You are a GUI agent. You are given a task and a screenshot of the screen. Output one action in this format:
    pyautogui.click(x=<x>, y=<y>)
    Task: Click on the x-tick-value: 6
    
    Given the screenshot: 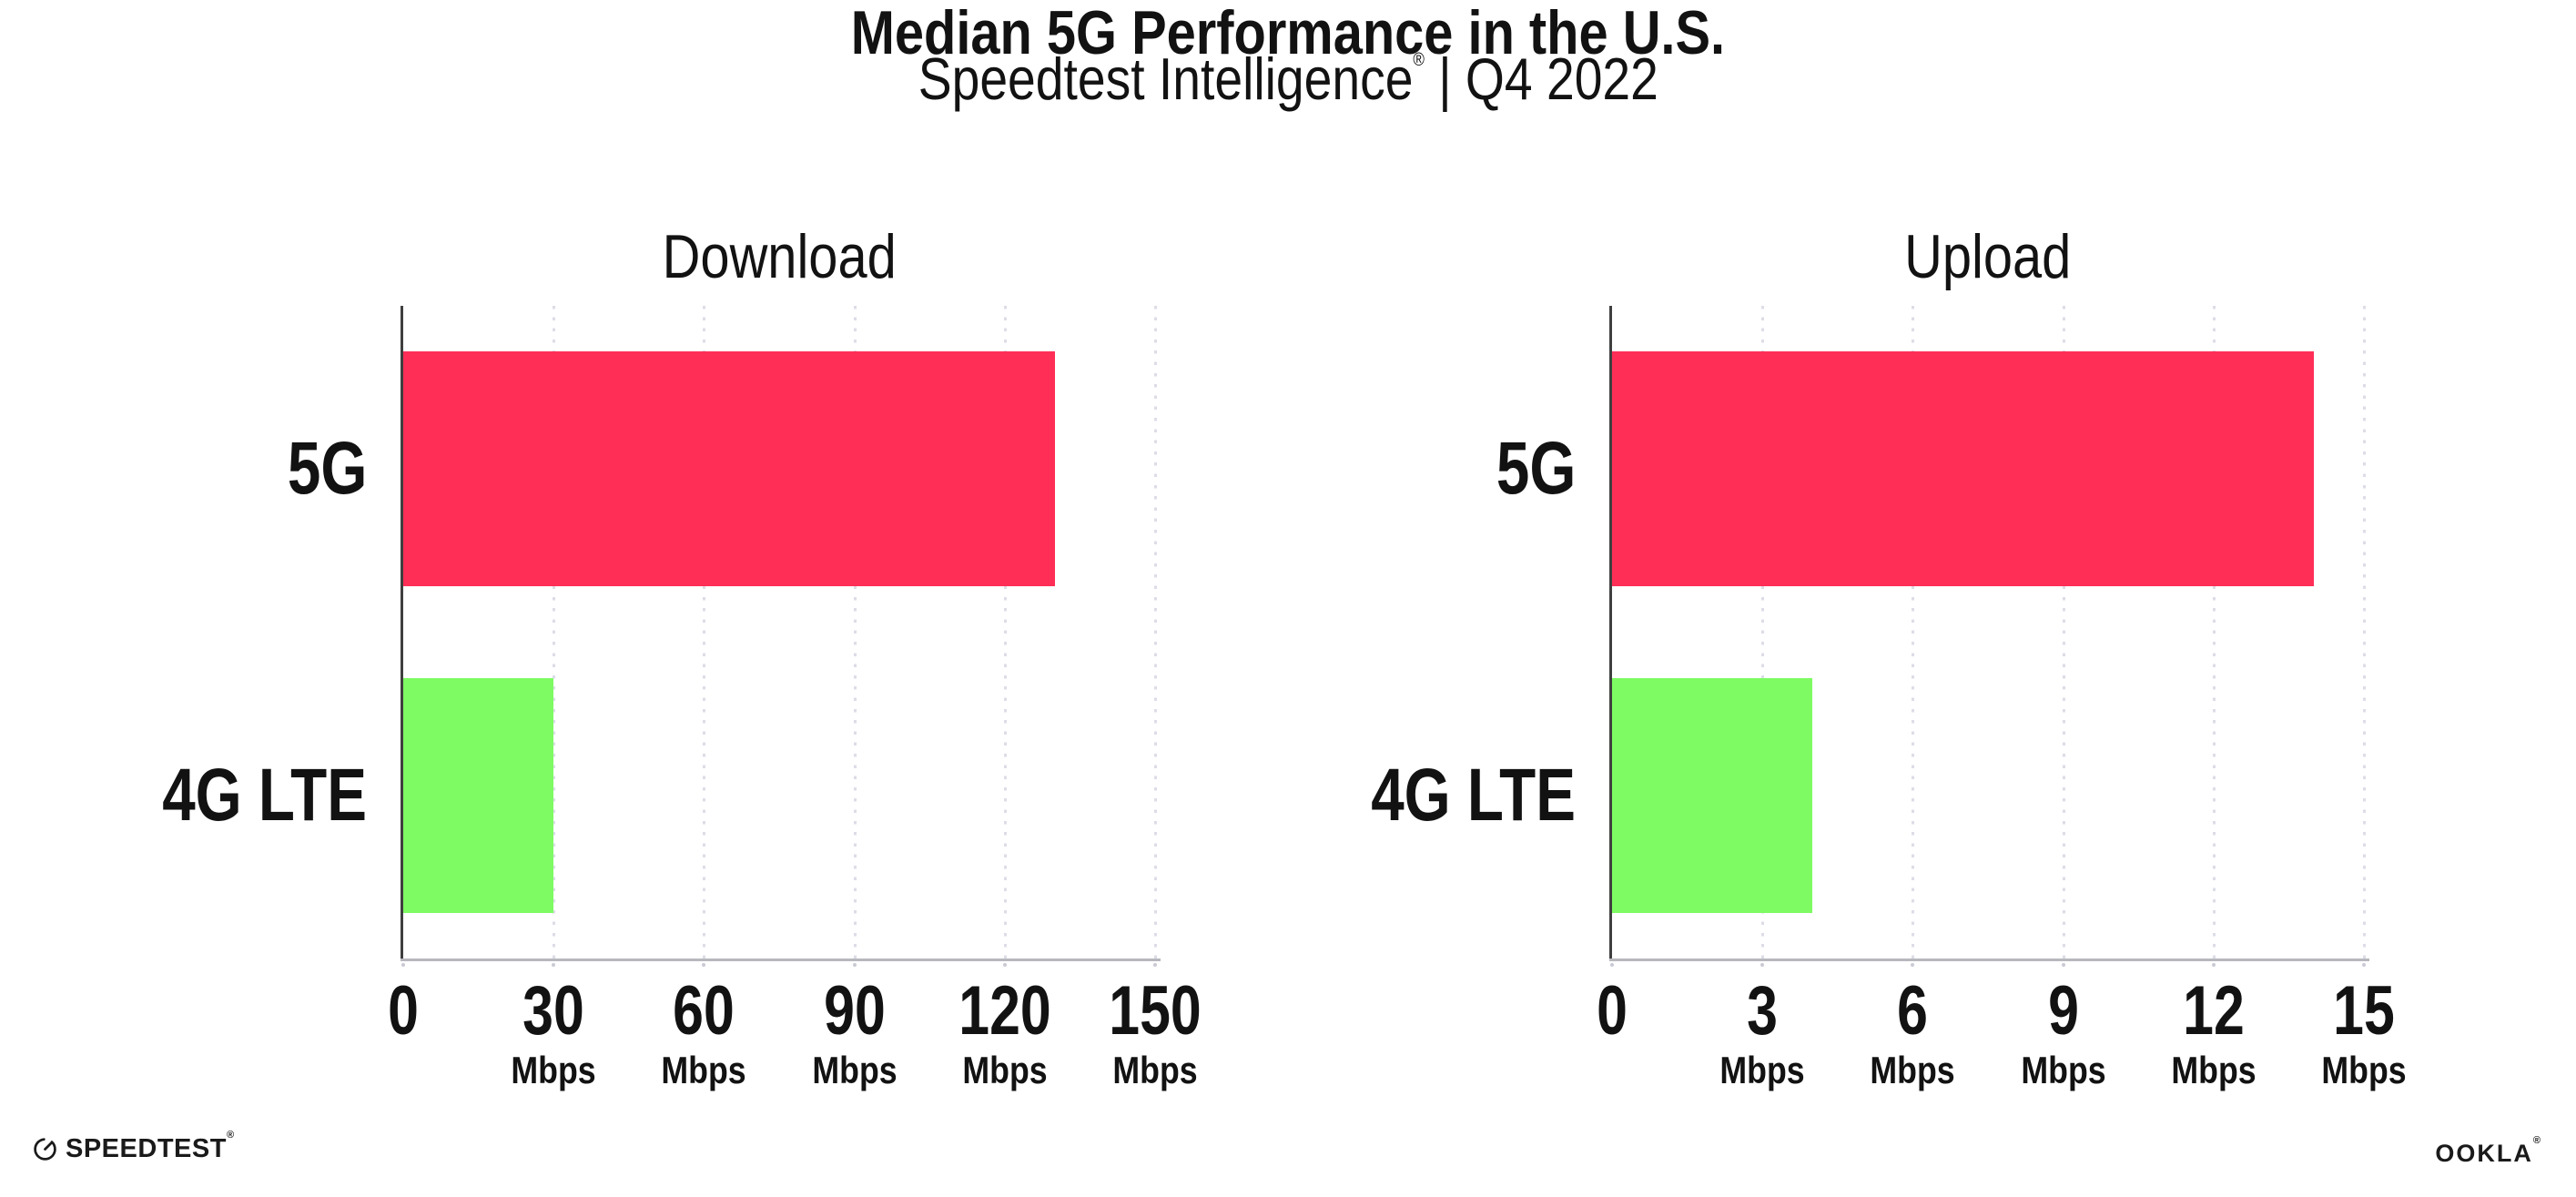 What is the action you would take?
    pyautogui.click(x=1913, y=1011)
    